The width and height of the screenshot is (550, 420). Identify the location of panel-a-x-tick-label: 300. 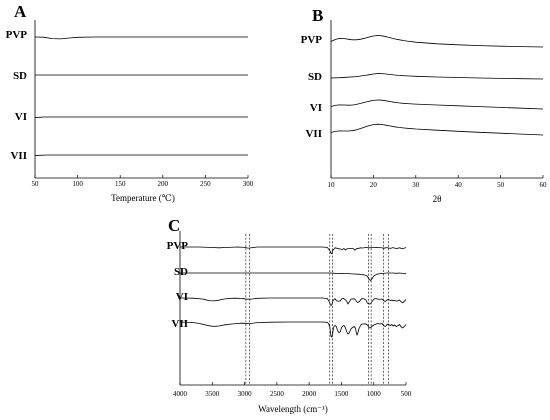
(248, 184).